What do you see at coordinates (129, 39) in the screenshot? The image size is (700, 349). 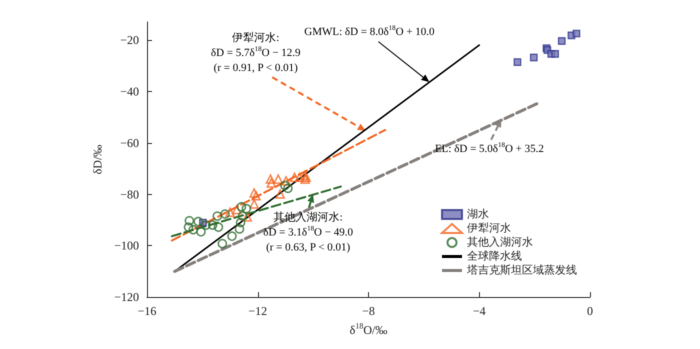 I see `y-tick-label: −20` at bounding box center [129, 39].